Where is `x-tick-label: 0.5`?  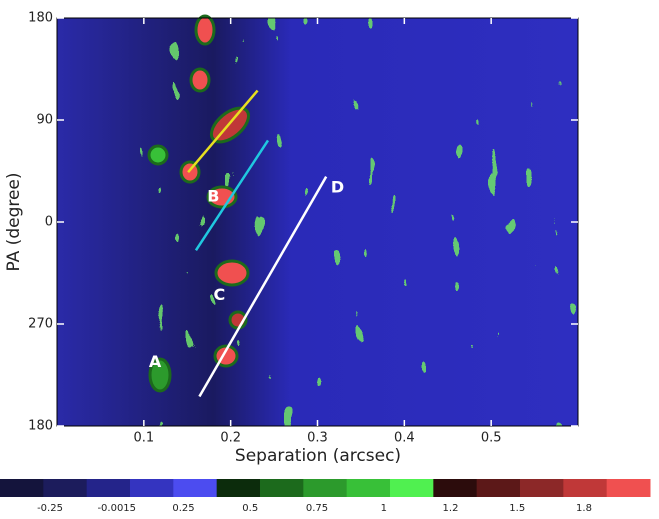 x-tick-label: 0.5 is located at coordinates (491, 438).